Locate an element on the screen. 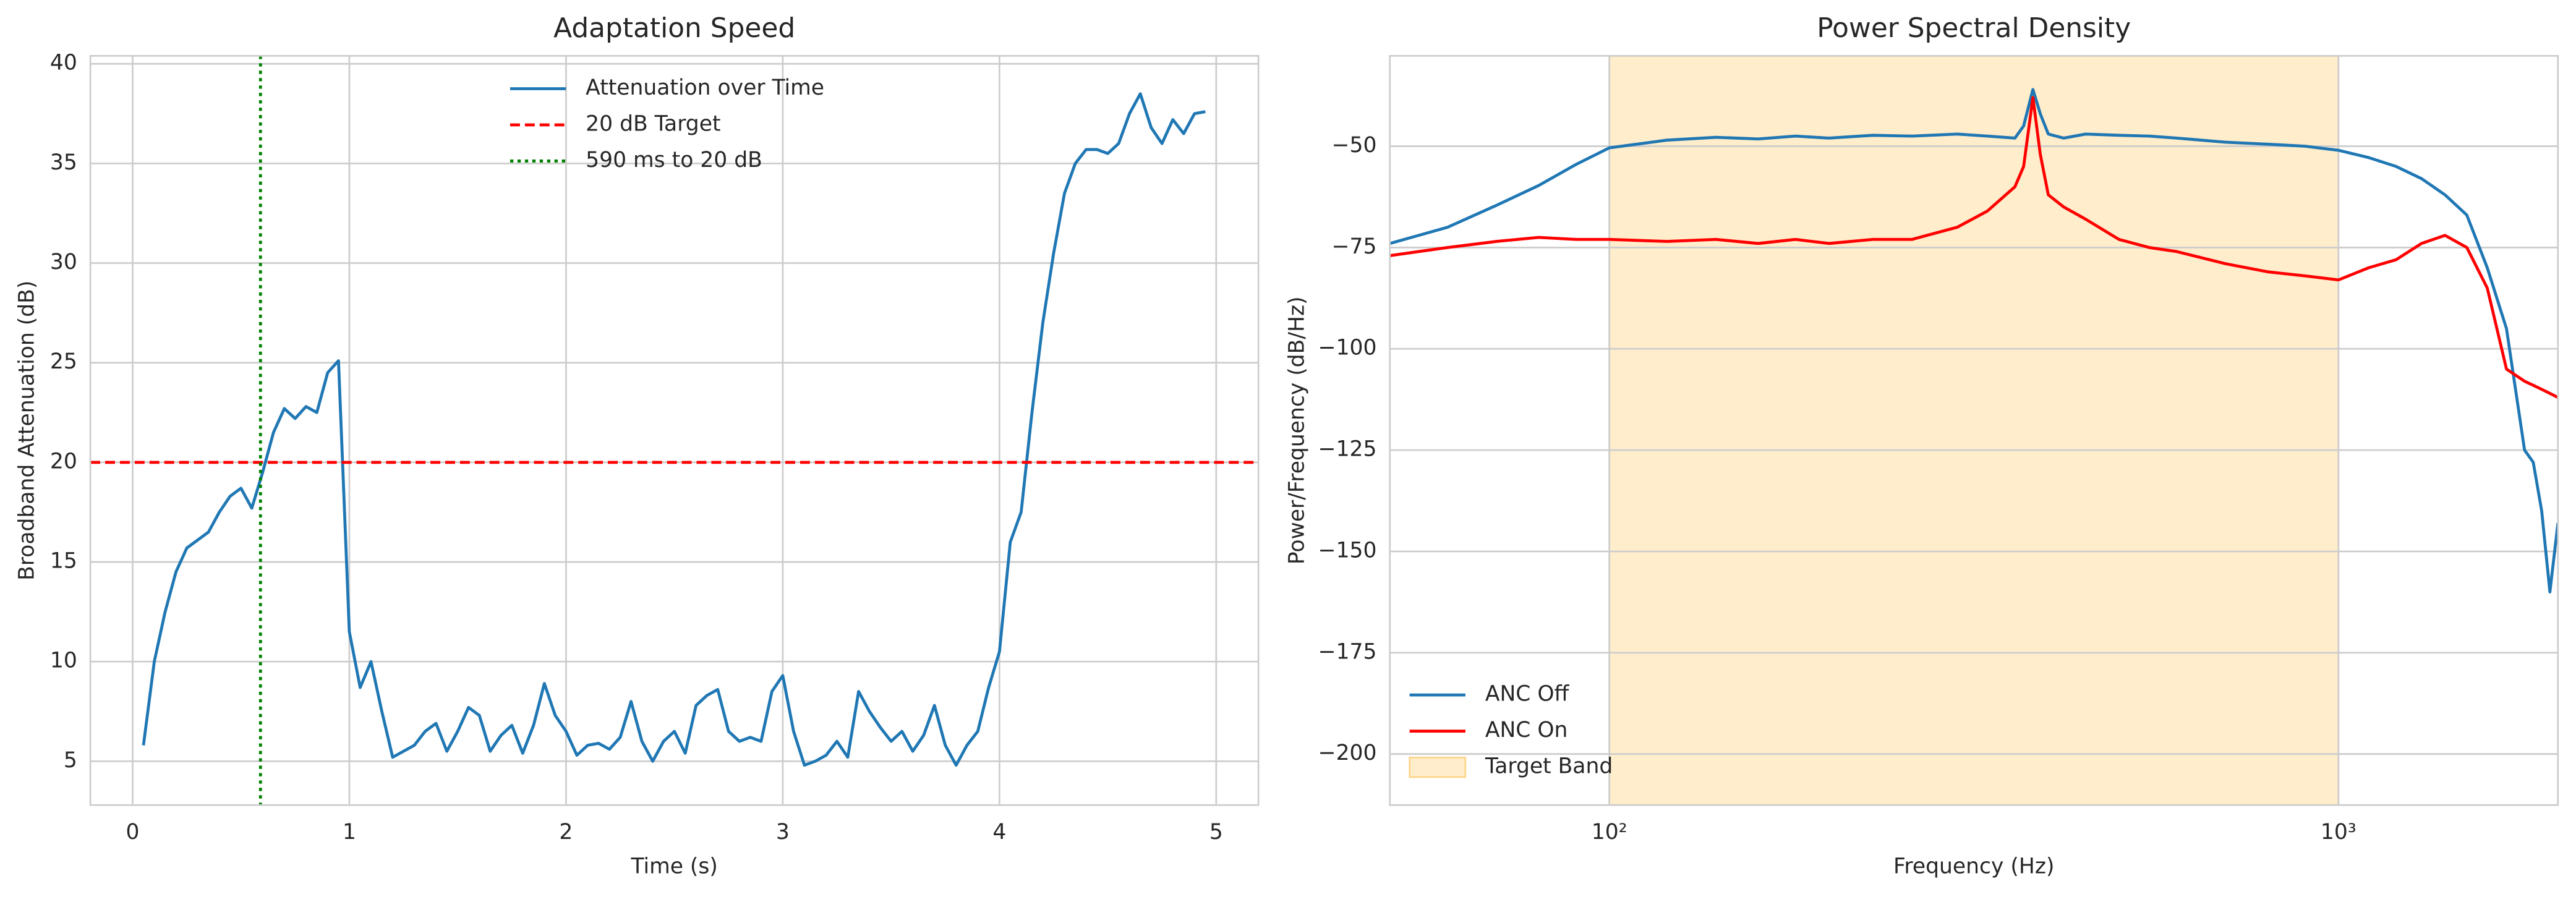 The height and width of the screenshot is (902, 2576). legend-label: Attenuation over Time is located at coordinates (705, 87).